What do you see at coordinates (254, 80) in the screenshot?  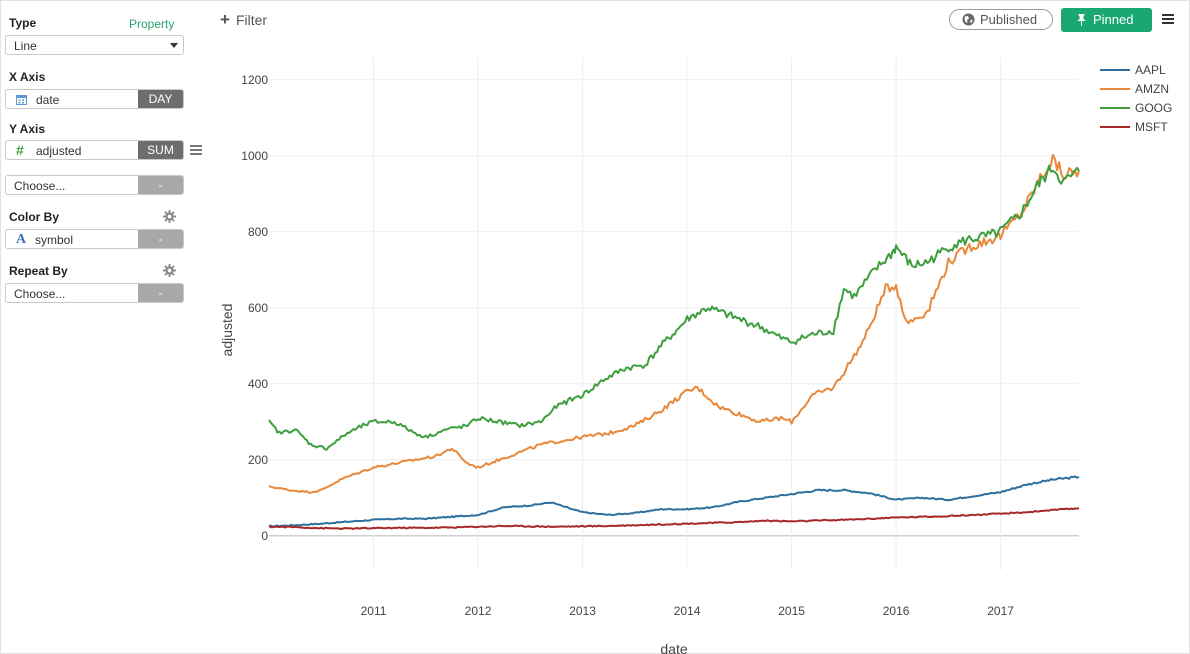 I see `y-tick-label: 1200` at bounding box center [254, 80].